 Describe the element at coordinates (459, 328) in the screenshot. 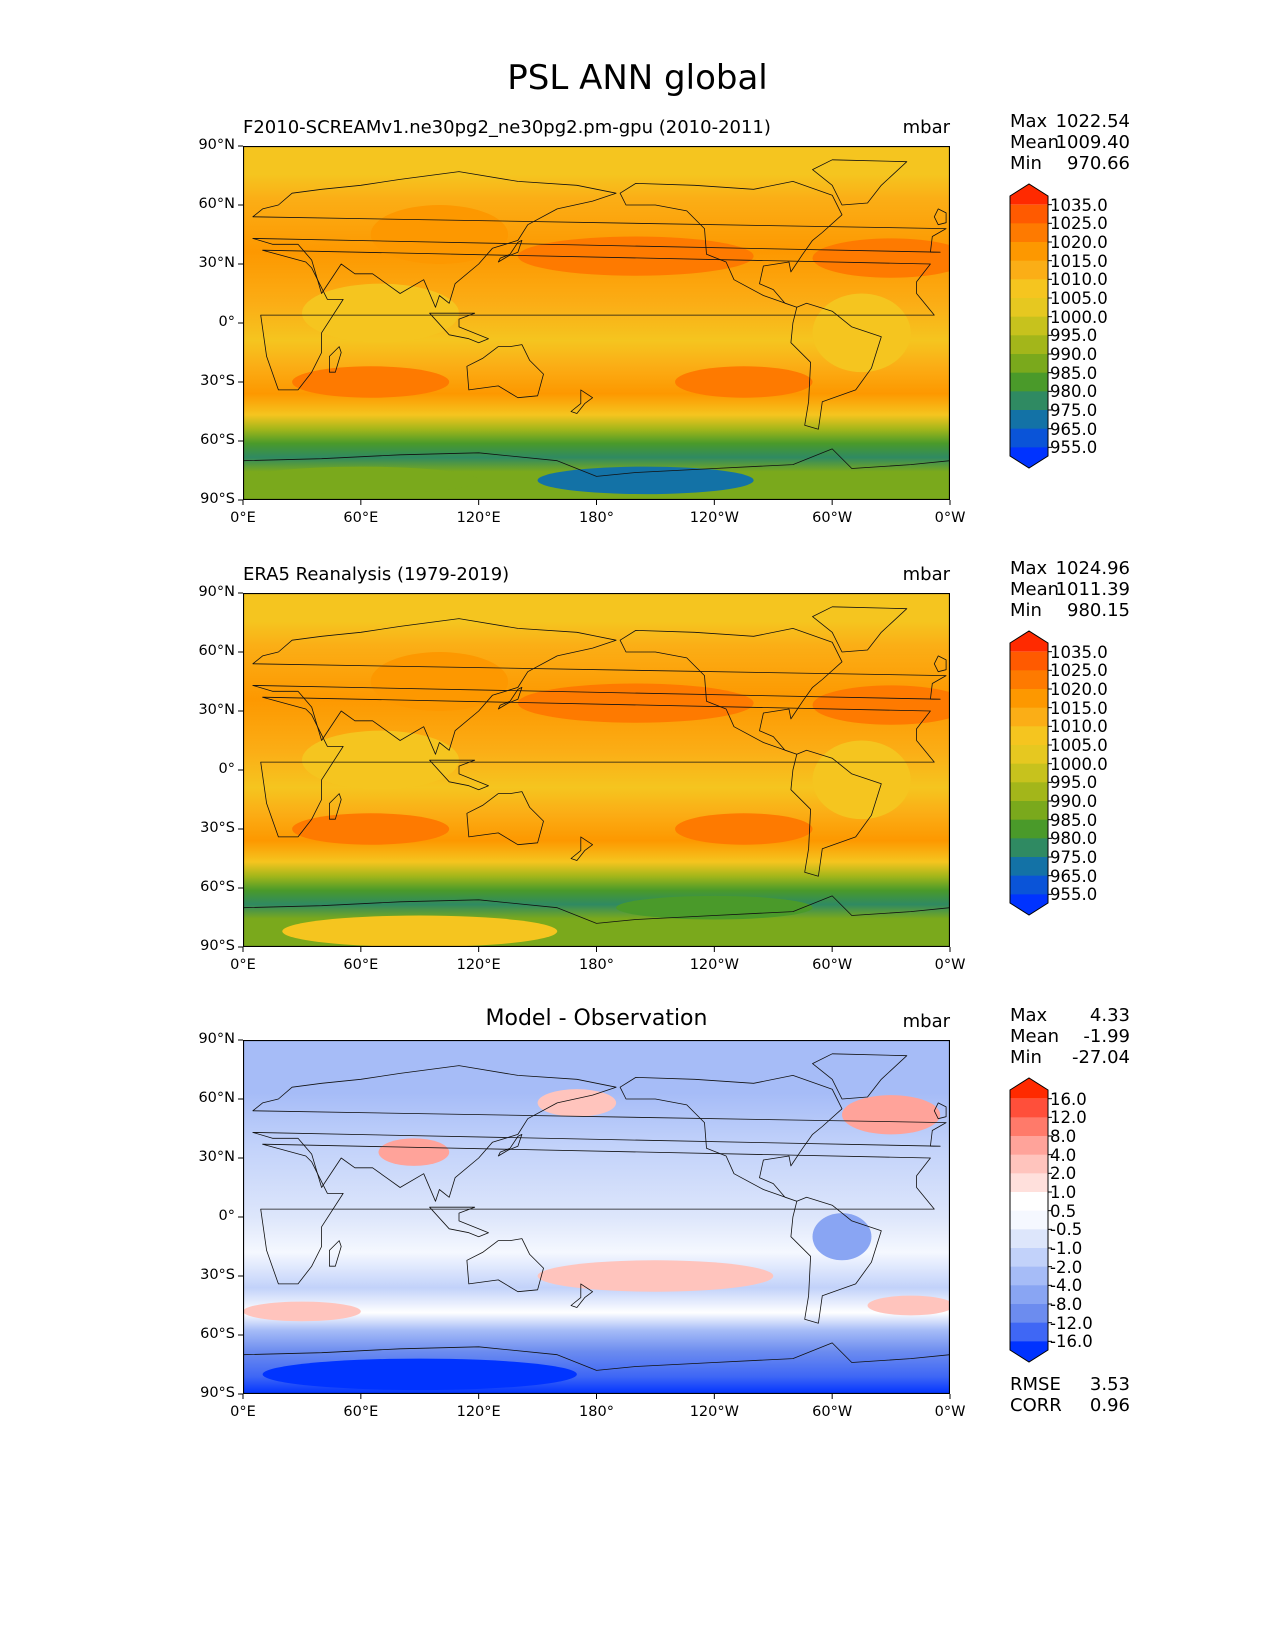

I see `coastline-indonesia` at that location.